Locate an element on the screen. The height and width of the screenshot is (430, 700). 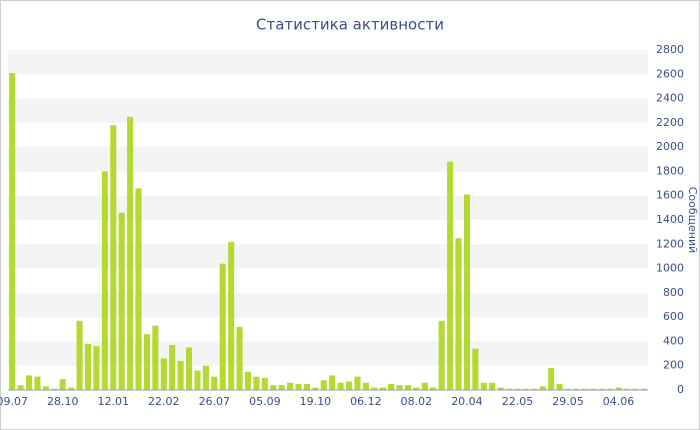
chart-title: Статистика активности is located at coordinates (350, 25).